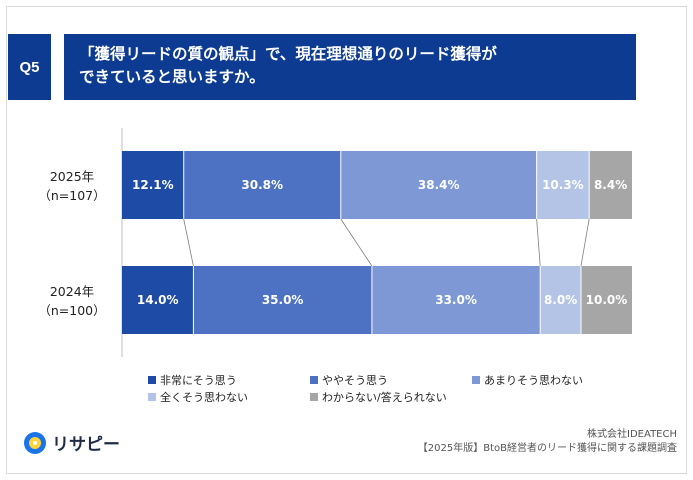 The width and height of the screenshot is (693, 480). I want to click on question-number-badge: Q5, so click(29, 67).